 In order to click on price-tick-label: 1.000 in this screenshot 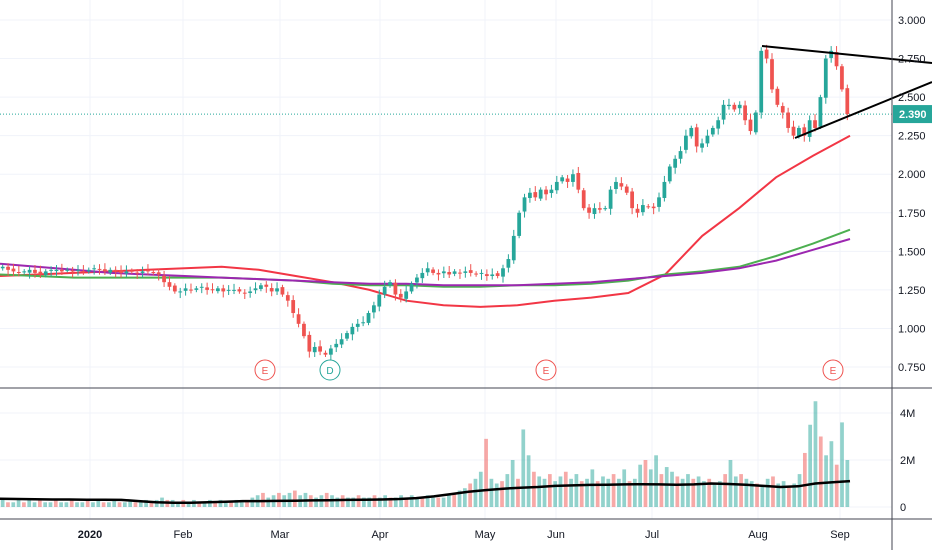, I will do `click(912, 329)`.